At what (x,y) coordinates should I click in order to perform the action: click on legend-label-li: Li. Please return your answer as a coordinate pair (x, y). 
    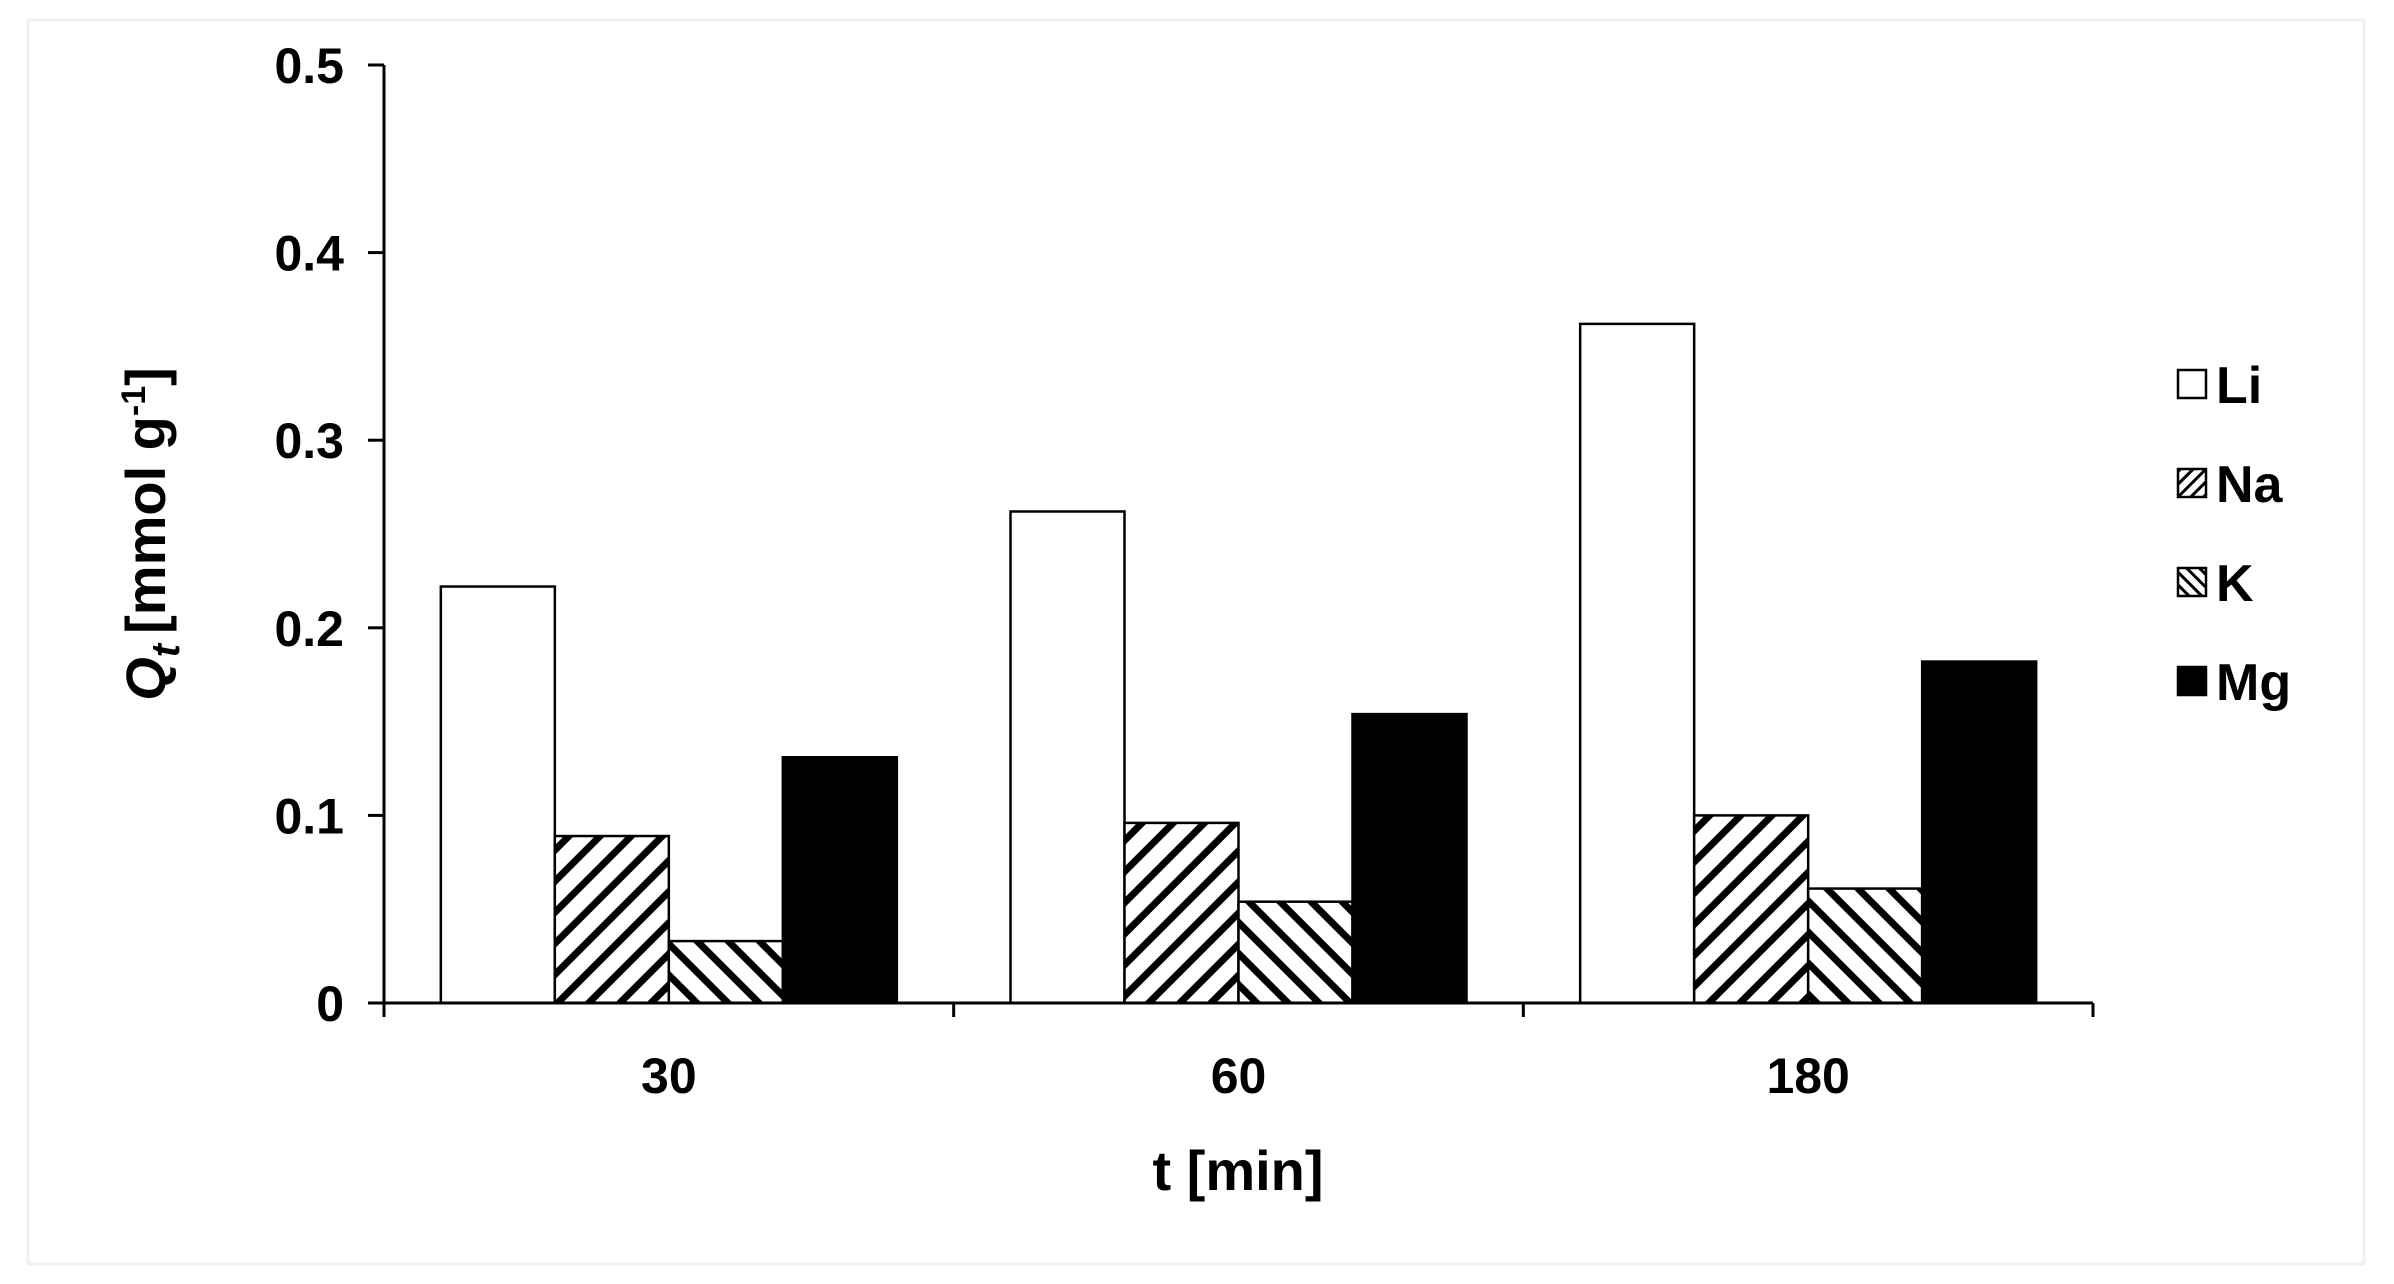
    Looking at the image, I should click on (2239, 386).